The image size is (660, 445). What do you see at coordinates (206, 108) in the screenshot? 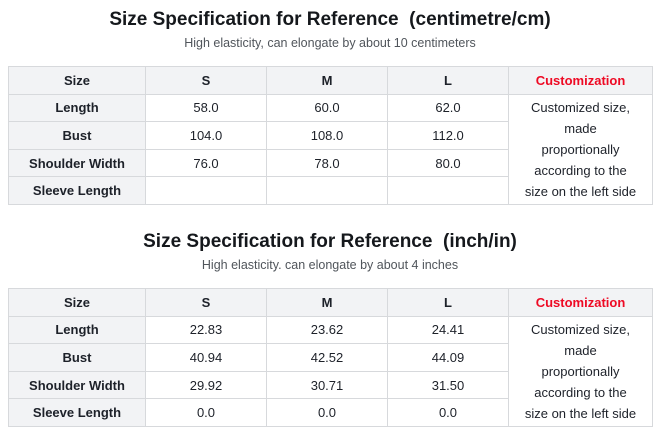
I see `value-cell: 58.0` at bounding box center [206, 108].